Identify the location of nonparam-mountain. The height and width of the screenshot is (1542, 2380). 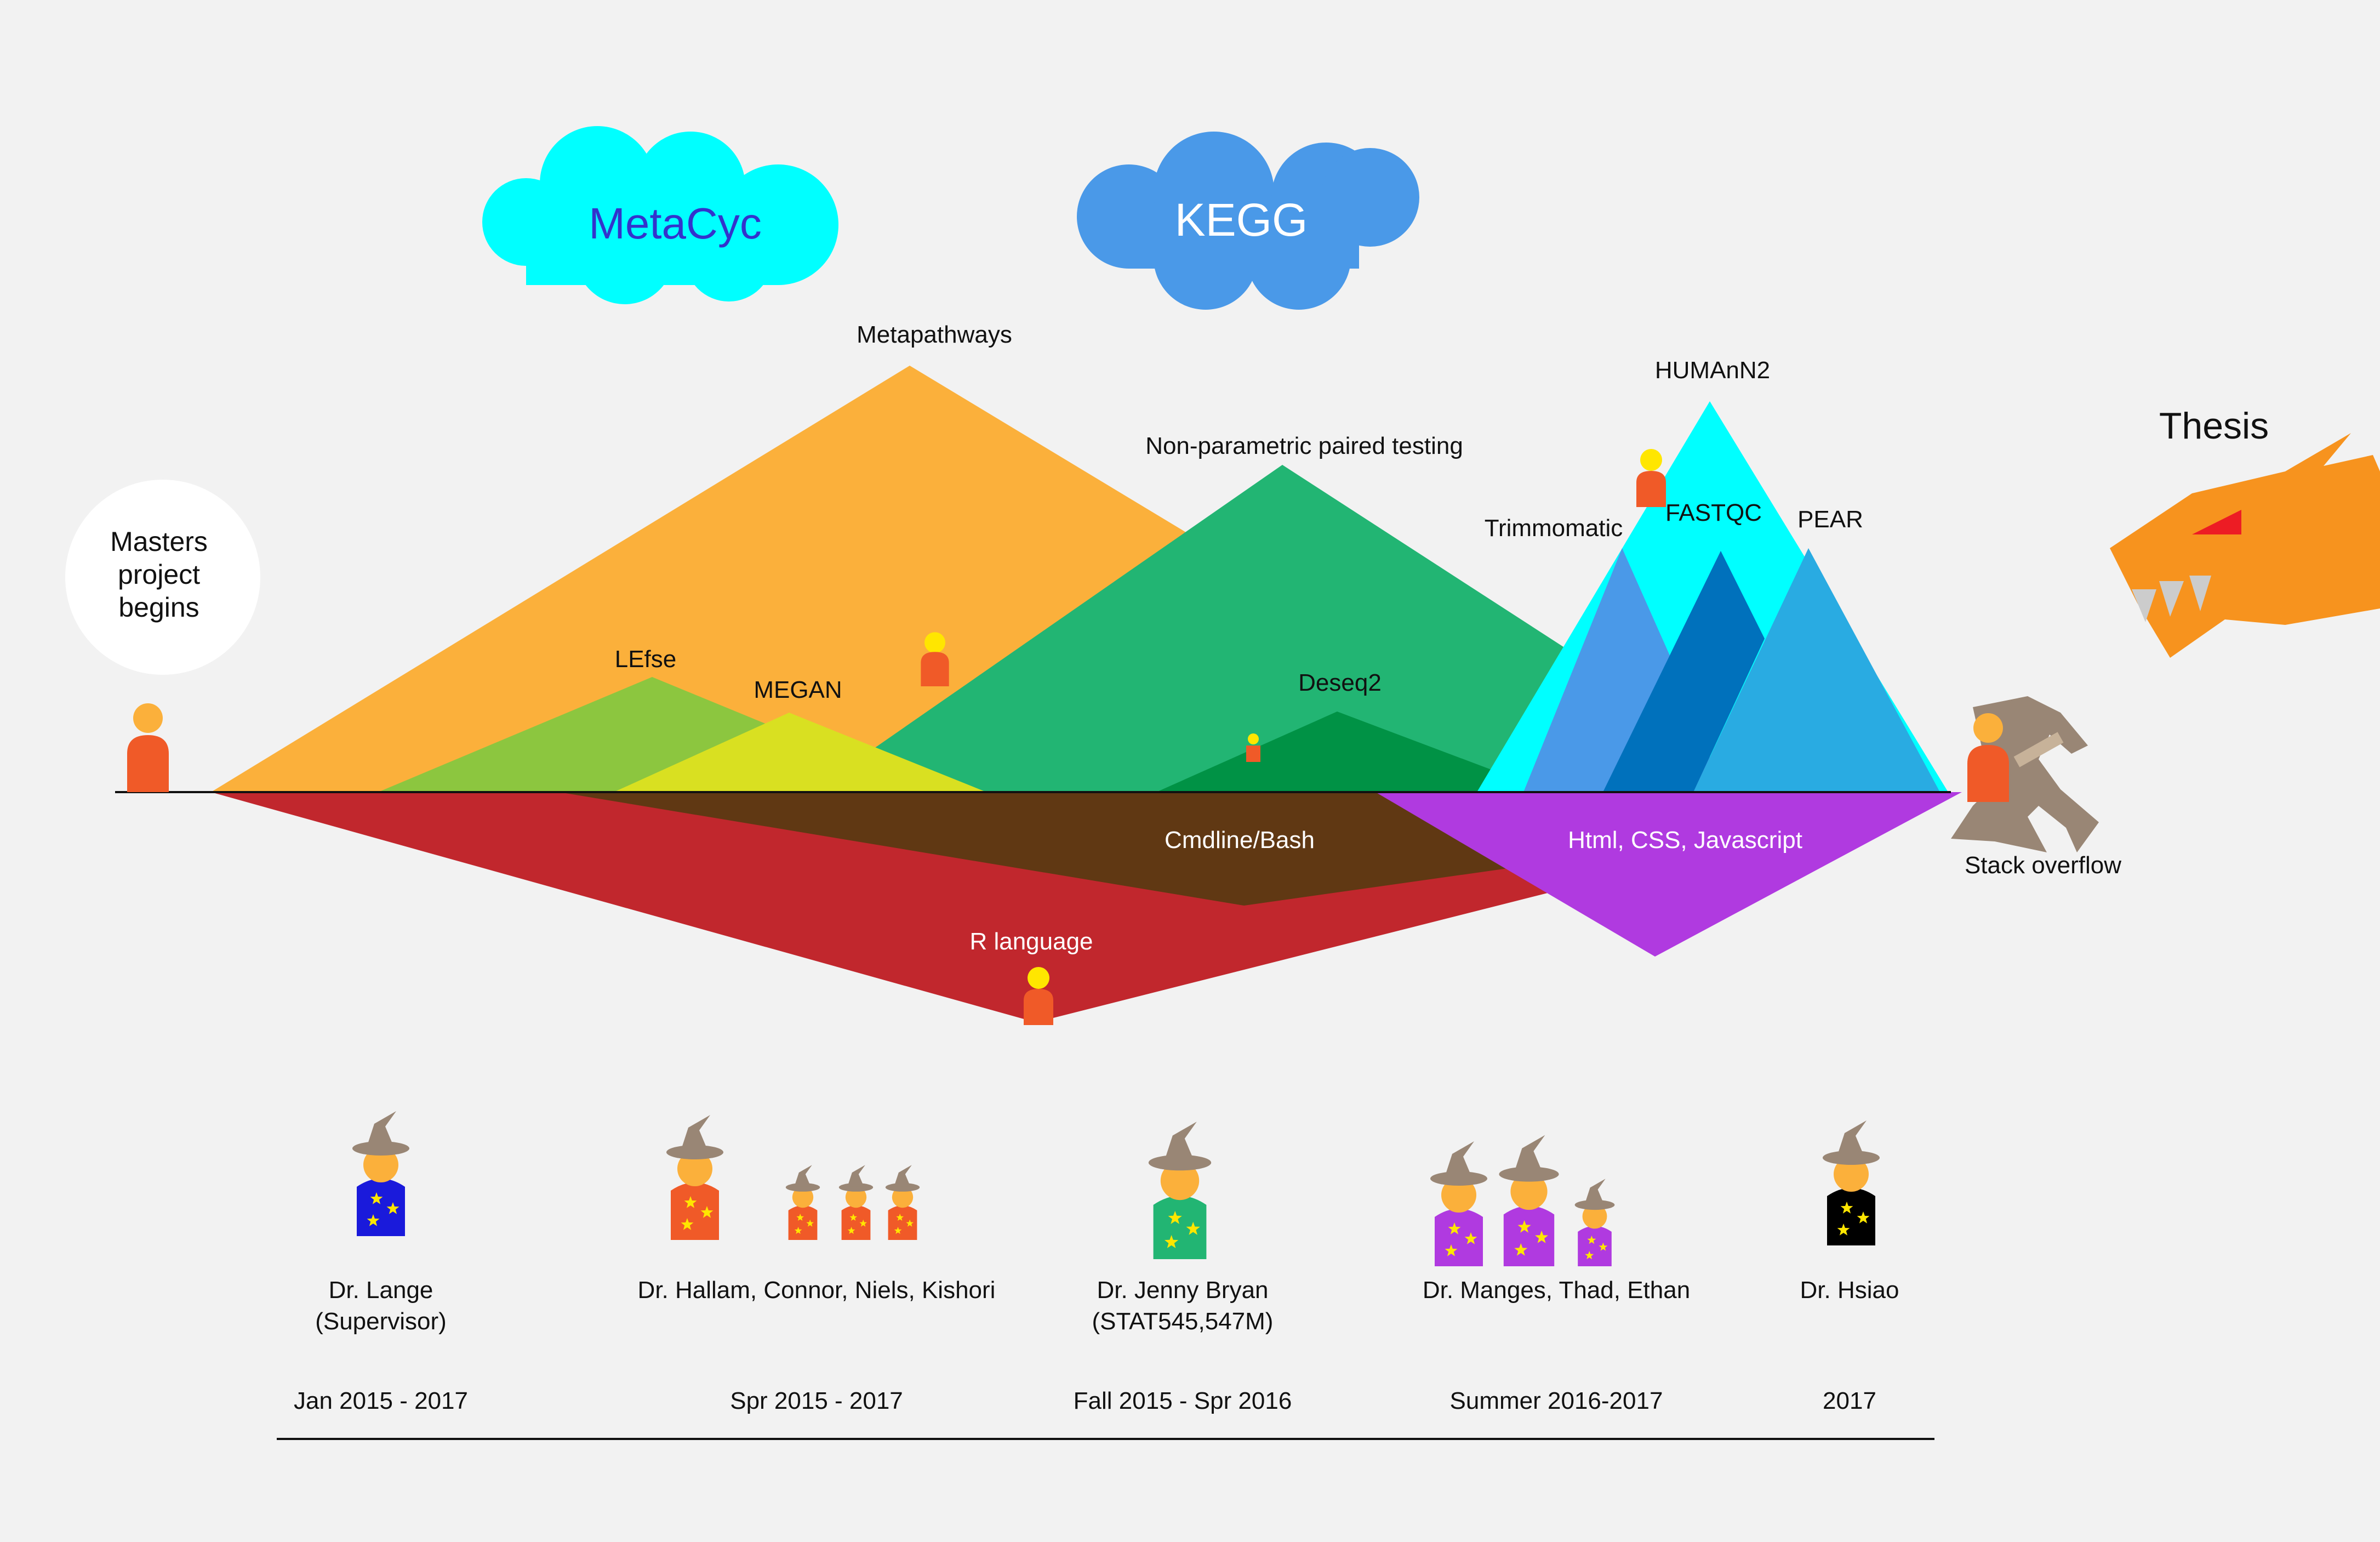
(1255, 629).